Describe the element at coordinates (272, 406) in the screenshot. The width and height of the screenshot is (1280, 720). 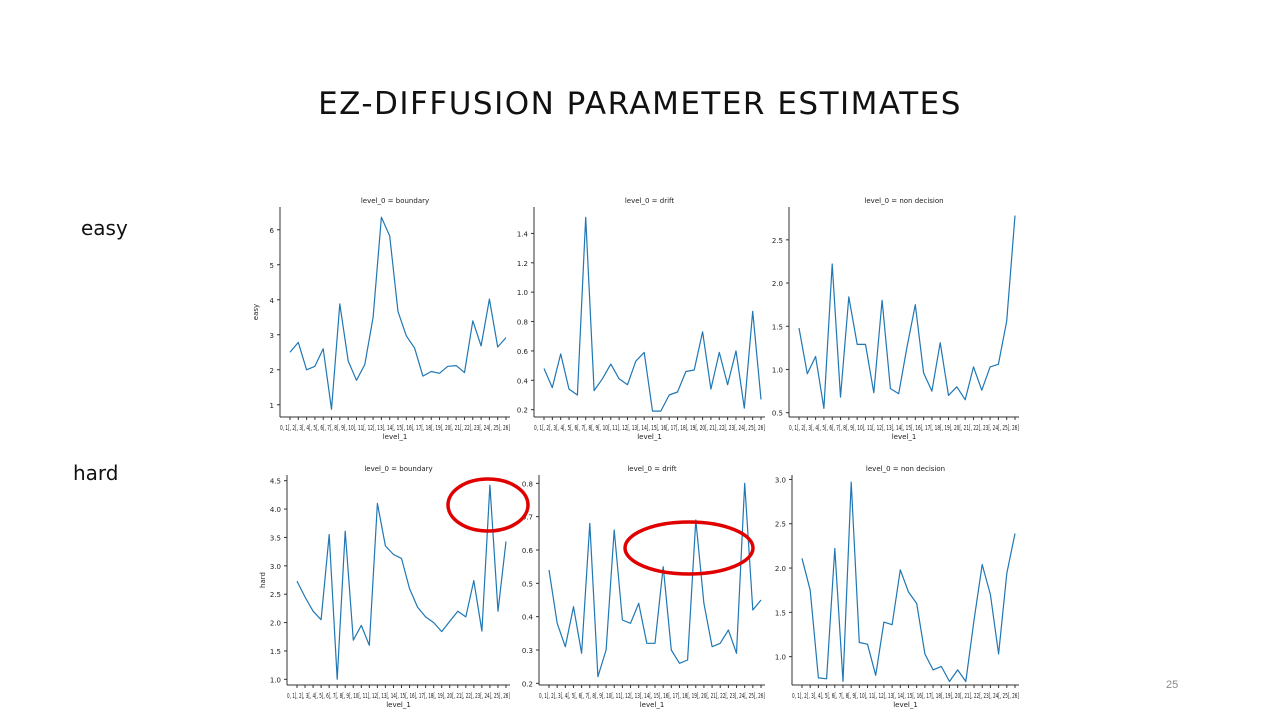
I see `y-tick-label: 1` at that location.